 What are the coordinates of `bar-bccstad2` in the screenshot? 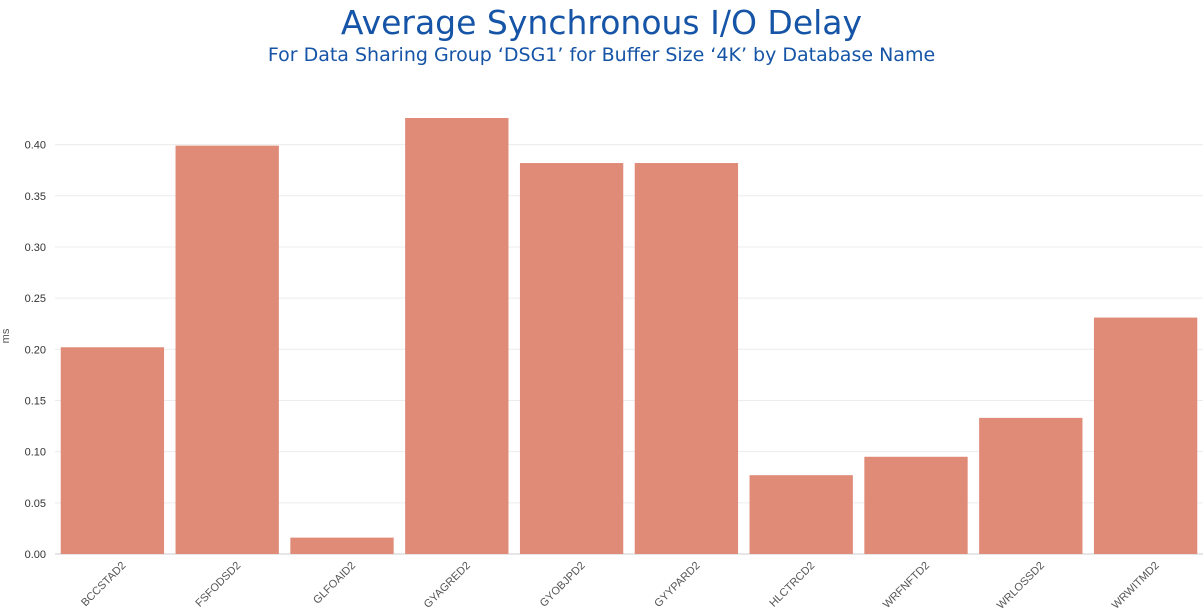 It's located at (112, 450).